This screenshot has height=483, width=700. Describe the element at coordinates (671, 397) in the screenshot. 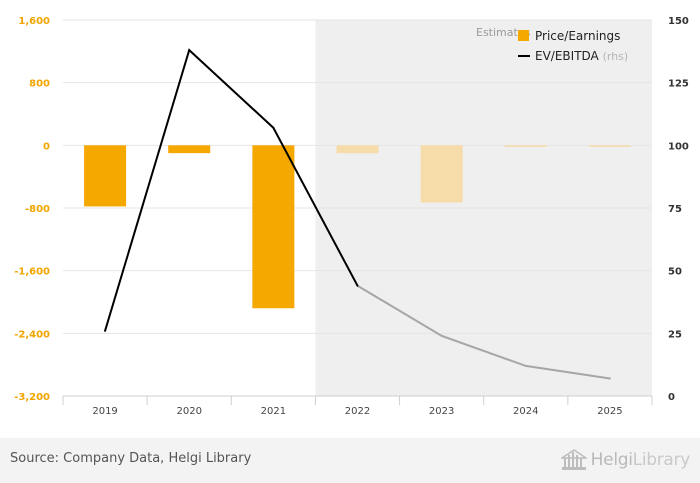

I see `y-right-tick-label: 0` at that location.